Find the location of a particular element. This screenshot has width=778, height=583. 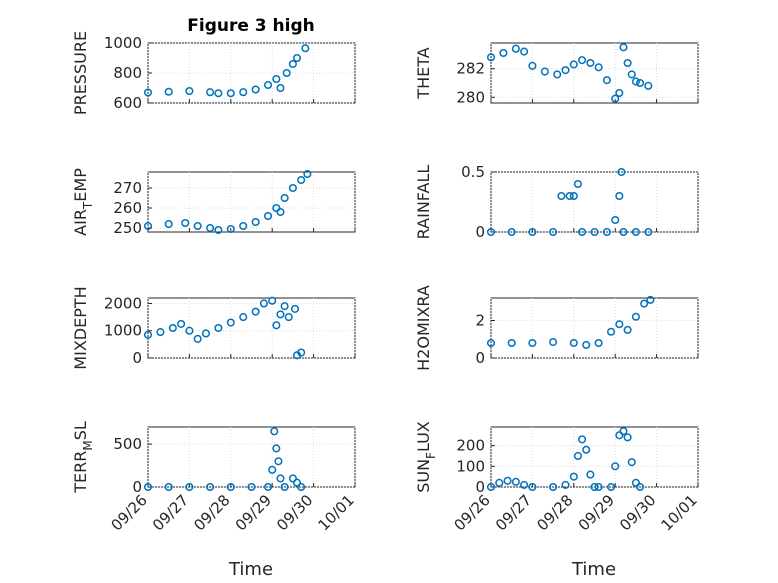

y-axis-label: SUNFLUX is located at coordinates (426, 457).